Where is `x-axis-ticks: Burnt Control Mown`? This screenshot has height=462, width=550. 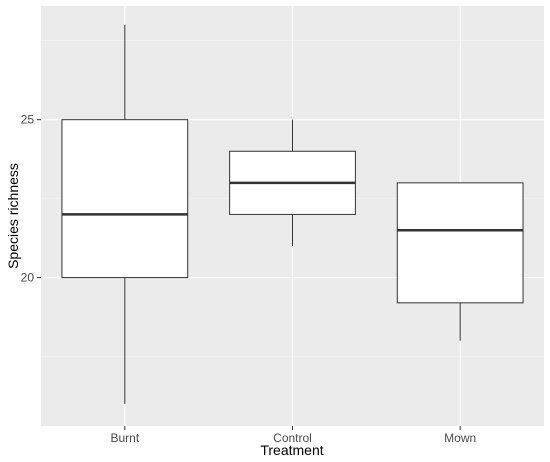 x-axis-ticks: Burnt Control Mown is located at coordinates (293, 435).